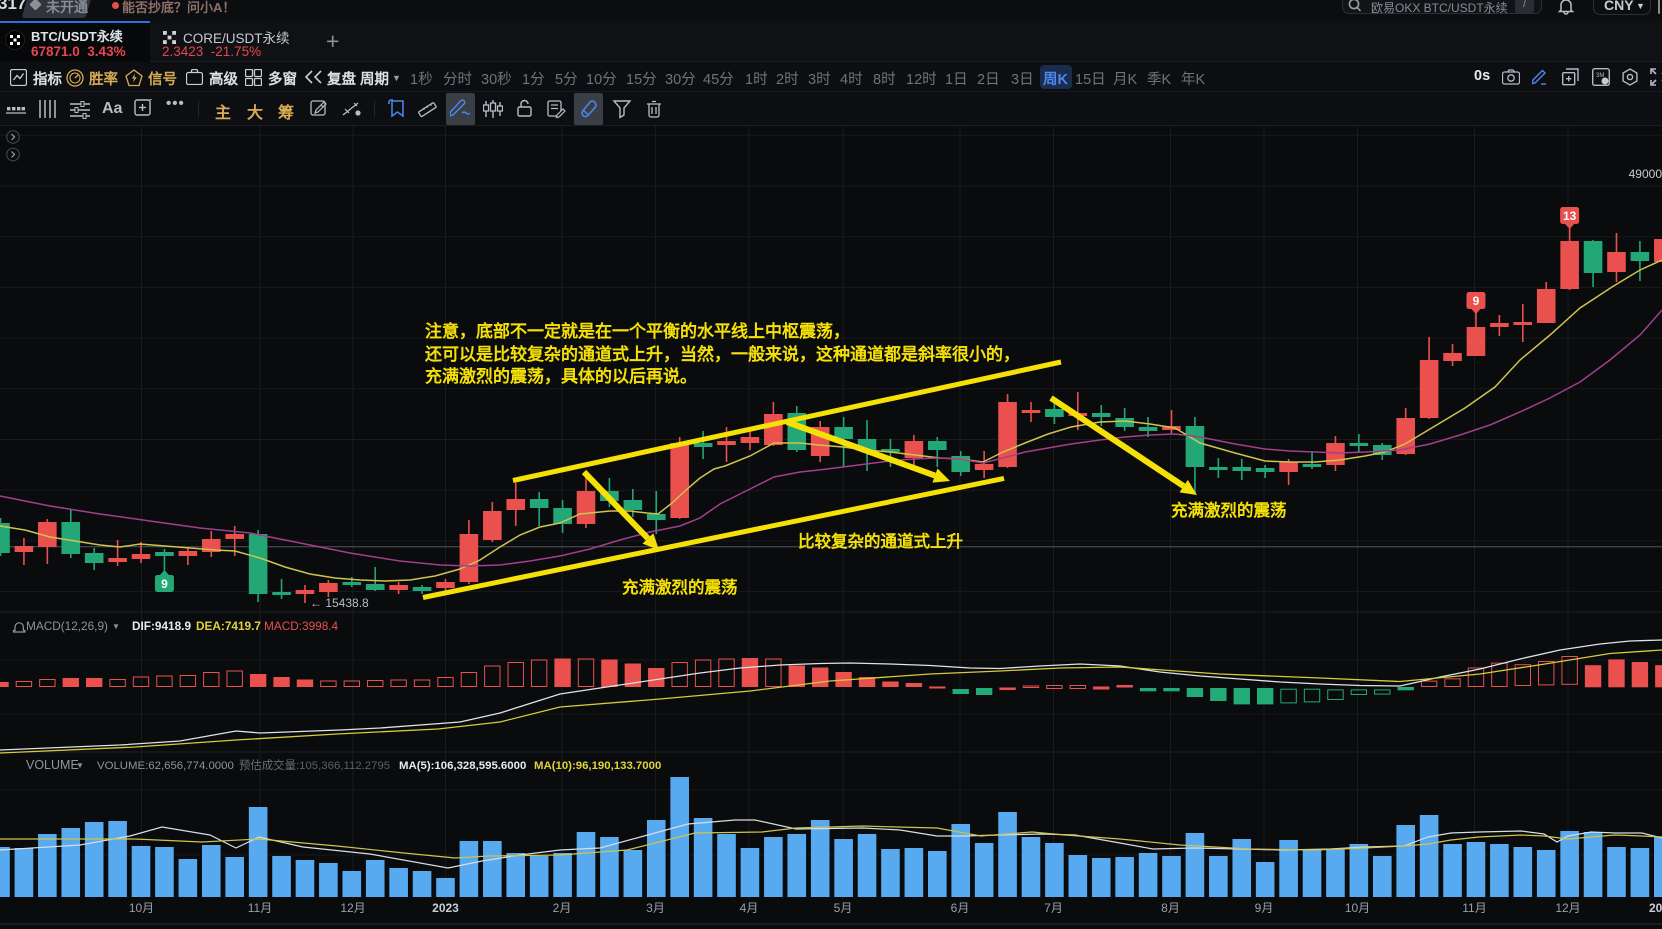 This screenshot has width=1662, height=929. Describe the element at coordinates (462, 766) in the screenshot. I see `svg-text: MA(5):106,328,595.6000` at that location.